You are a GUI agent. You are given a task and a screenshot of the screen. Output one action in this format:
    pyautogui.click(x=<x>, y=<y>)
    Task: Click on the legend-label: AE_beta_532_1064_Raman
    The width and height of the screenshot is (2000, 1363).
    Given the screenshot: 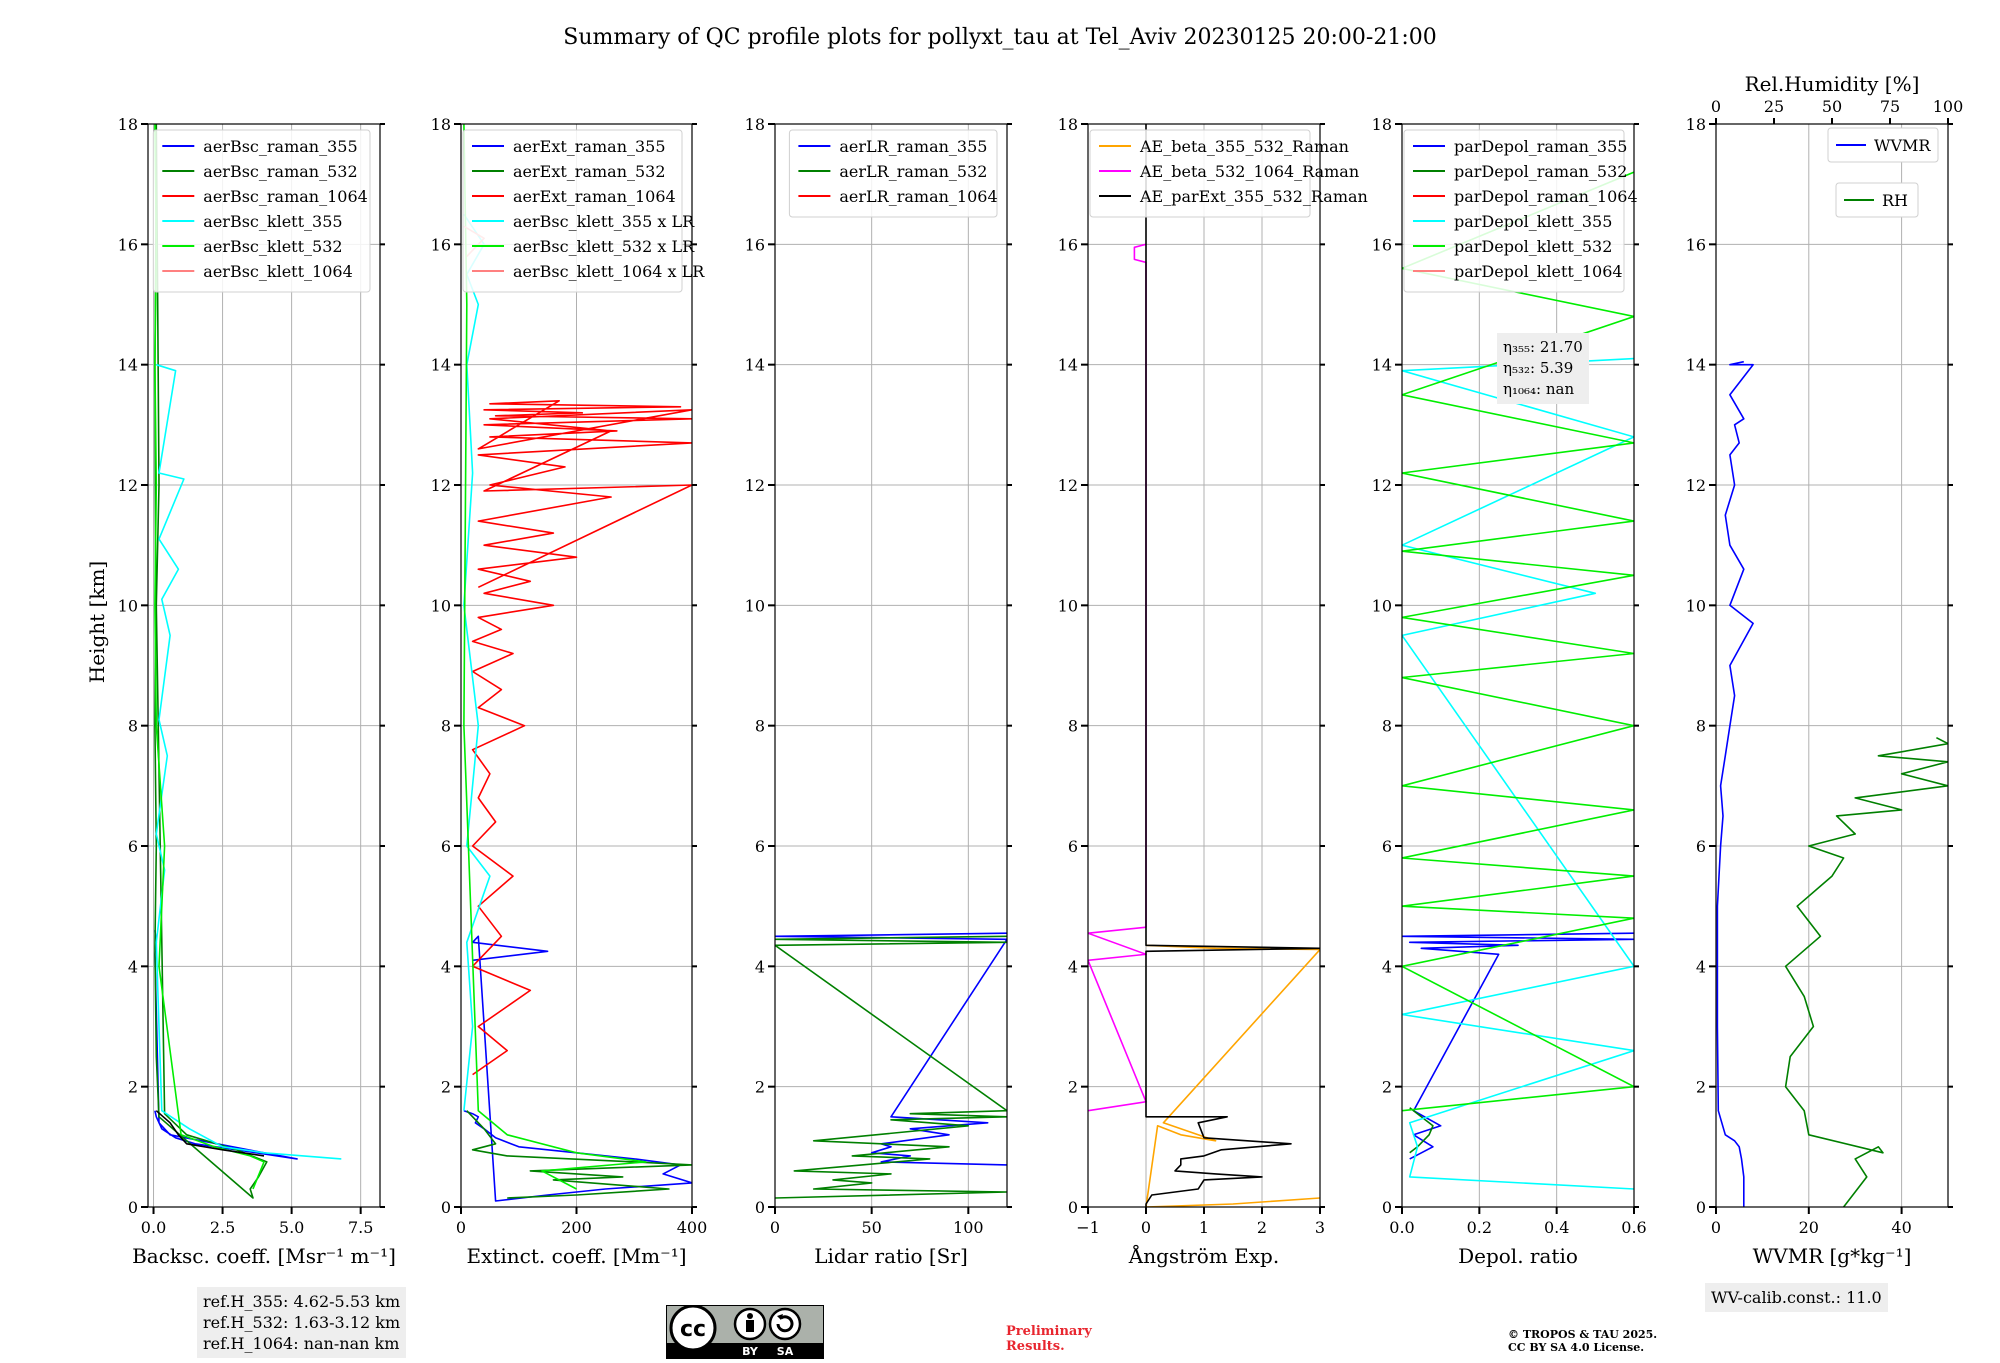 What is the action you would take?
    pyautogui.click(x=1249, y=171)
    